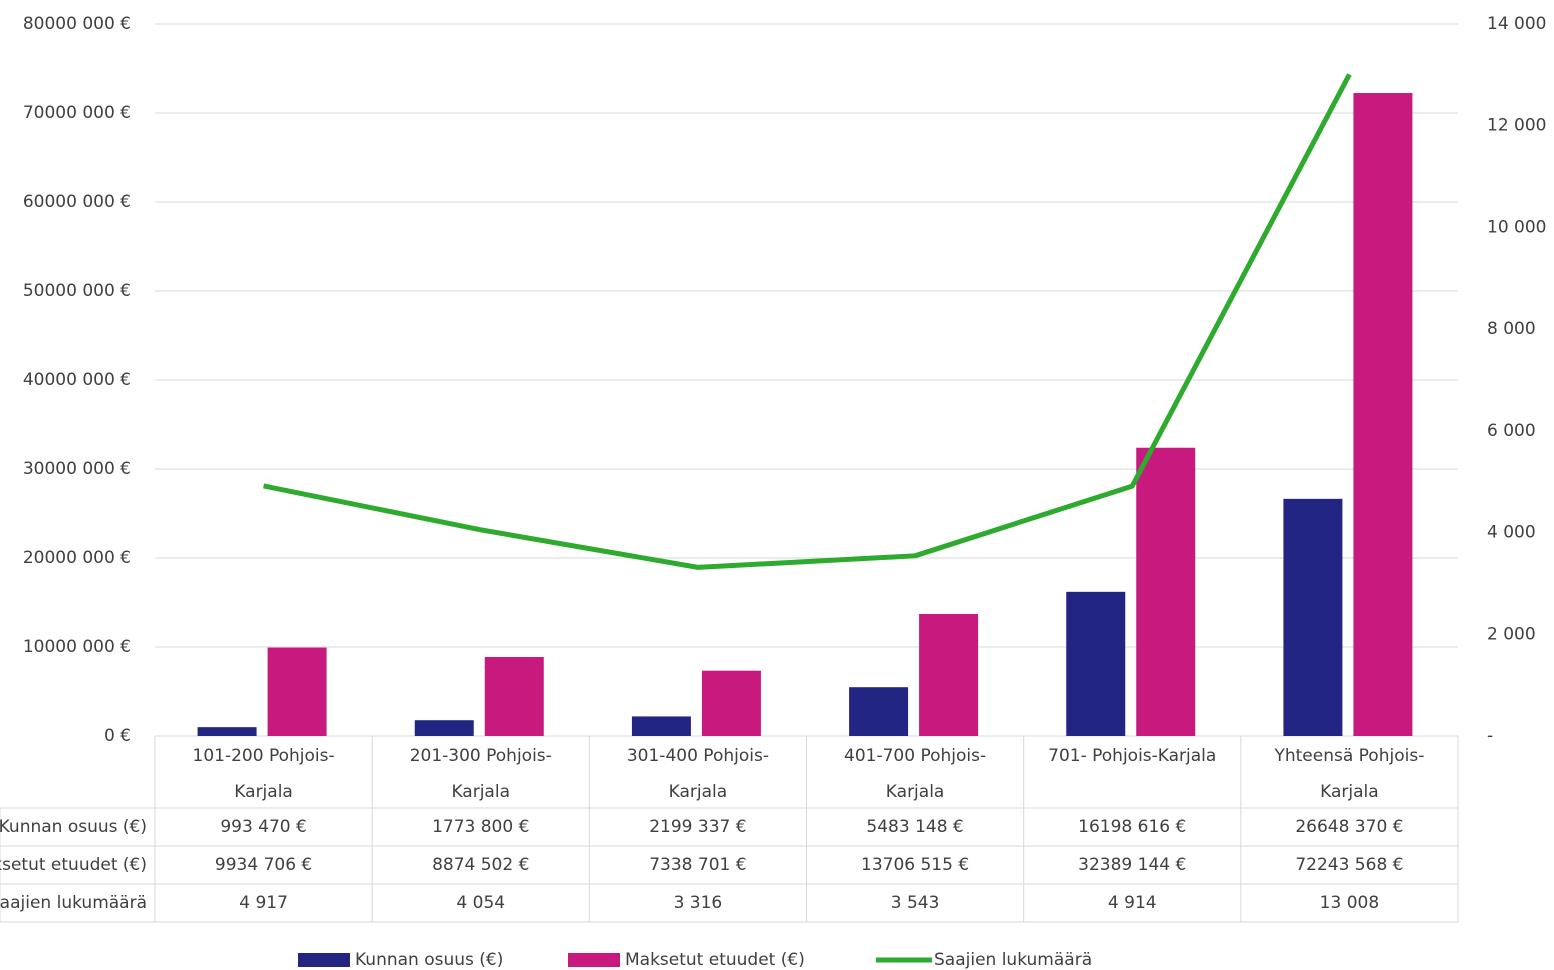 The image size is (1554, 970). Describe the element at coordinates (73, 903) in the screenshot. I see `table-row-label: Saajien lukumäärä` at that location.